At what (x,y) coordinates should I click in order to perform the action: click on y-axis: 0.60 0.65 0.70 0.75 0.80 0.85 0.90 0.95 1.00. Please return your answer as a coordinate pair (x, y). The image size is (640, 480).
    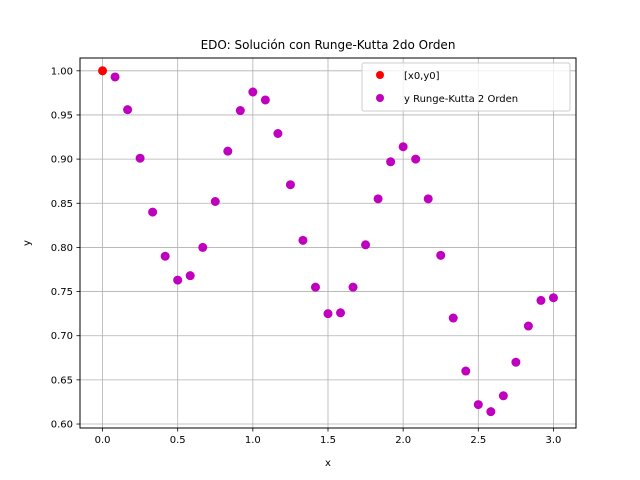
    Looking at the image, I should click on (65, 248).